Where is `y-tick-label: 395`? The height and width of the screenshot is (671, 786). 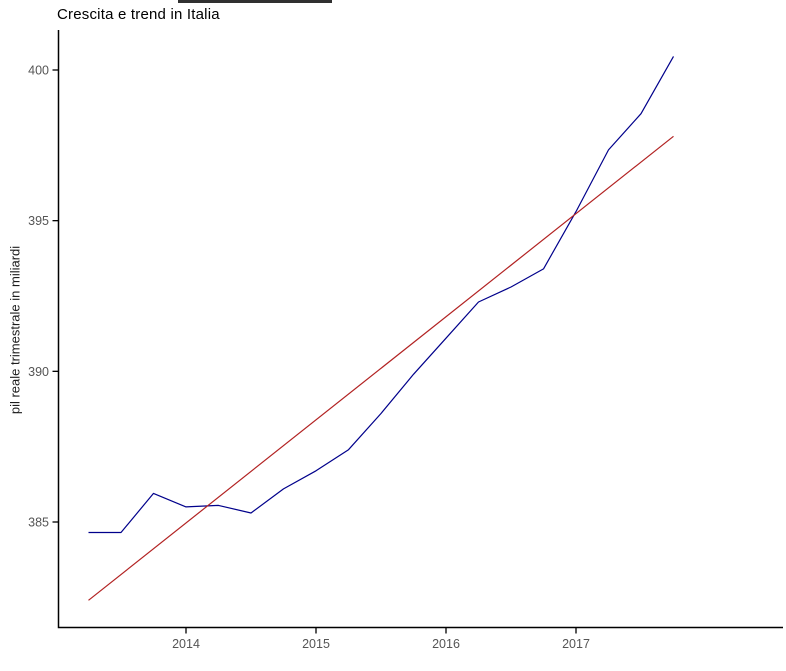 y-tick-label: 395 is located at coordinates (38, 221).